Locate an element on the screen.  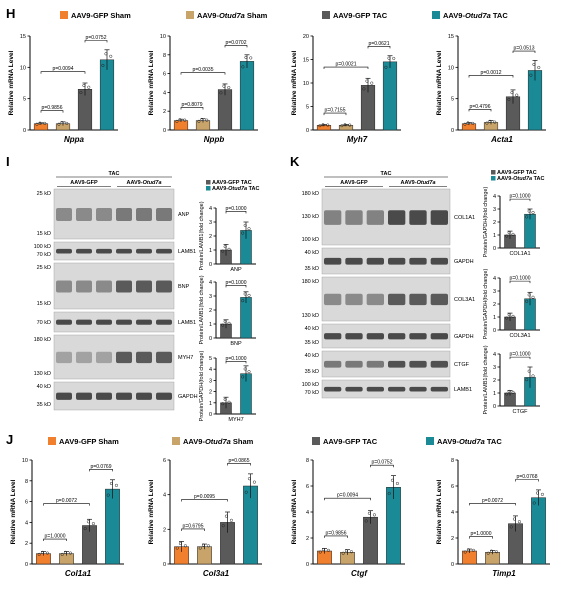
legend-label-prefix: AAV9- is located at coordinates (505, 179).